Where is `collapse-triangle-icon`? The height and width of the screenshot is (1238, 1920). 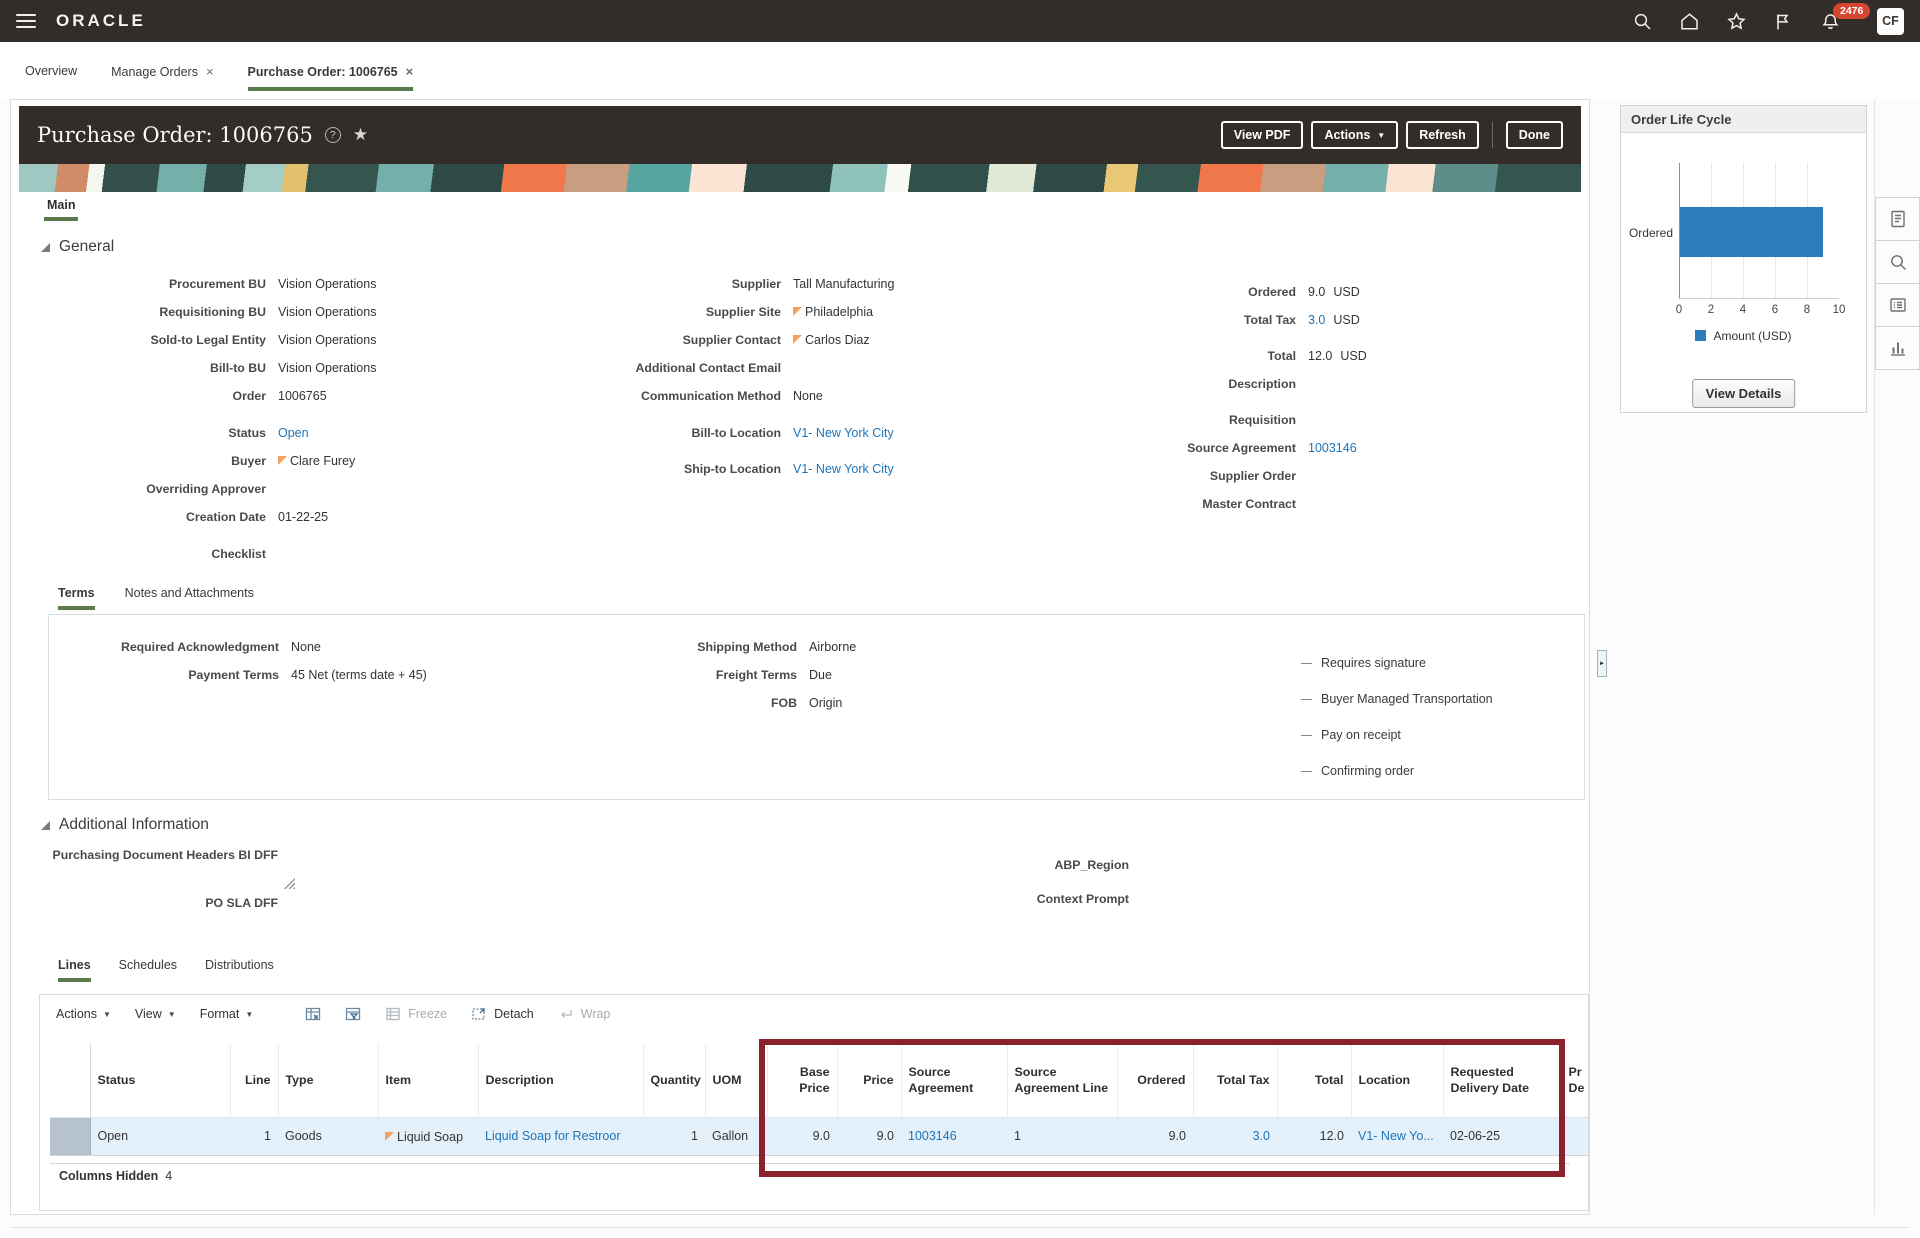 collapse-triangle-icon is located at coordinates (45, 825).